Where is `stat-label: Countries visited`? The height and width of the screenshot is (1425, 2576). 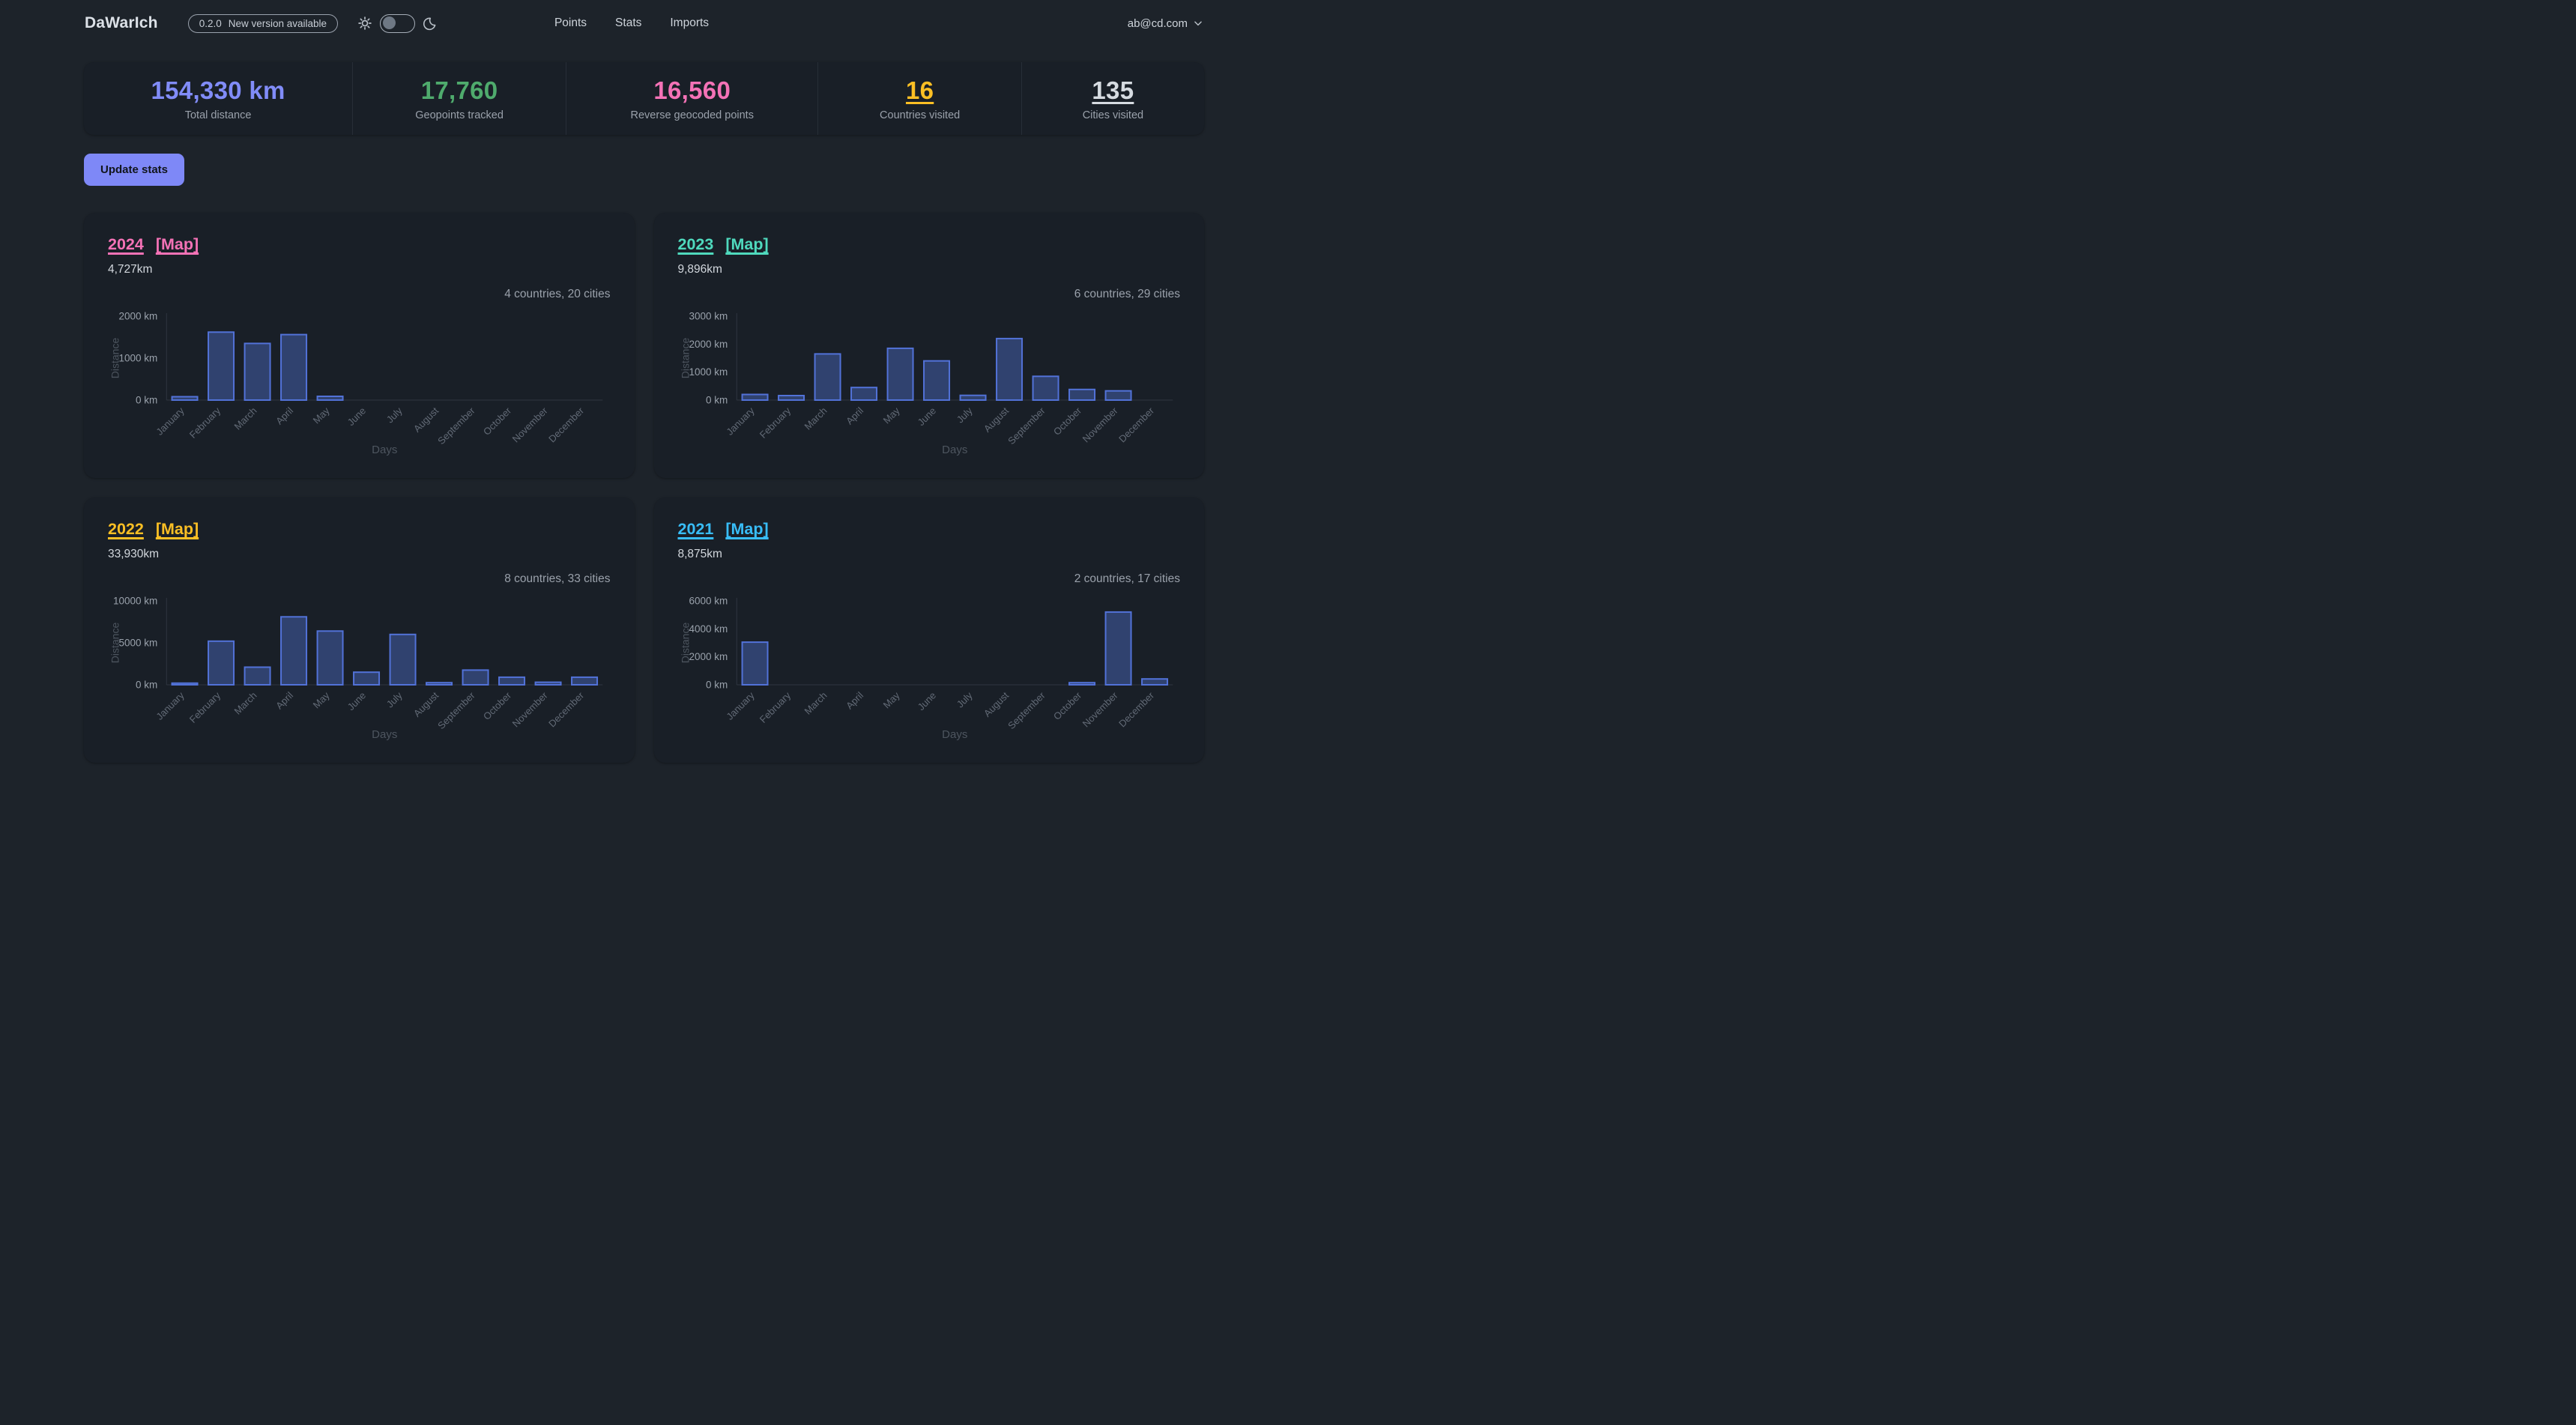 stat-label: Countries visited is located at coordinates (920, 115).